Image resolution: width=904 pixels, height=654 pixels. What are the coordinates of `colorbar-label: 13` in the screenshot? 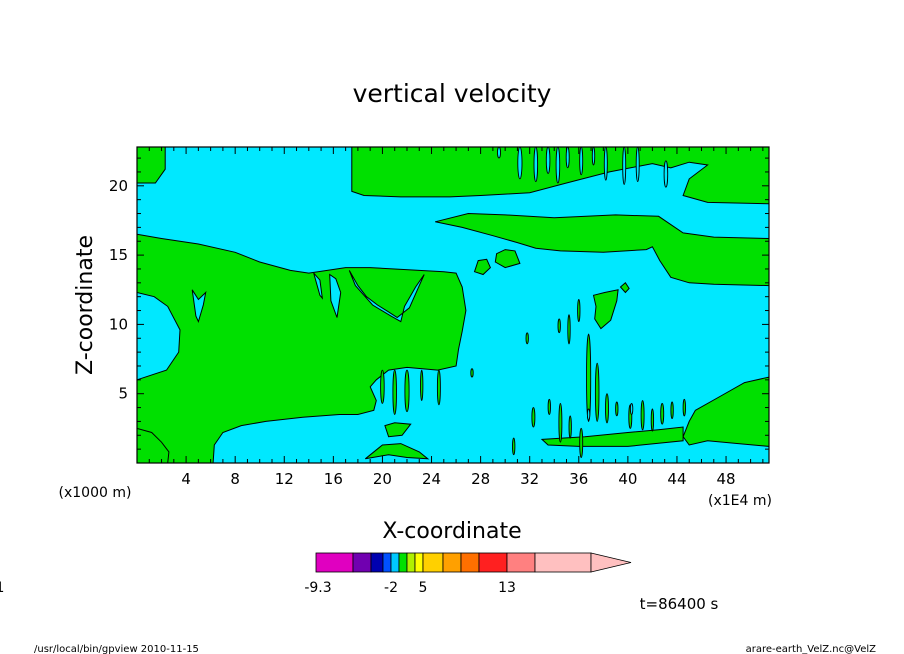 It's located at (507, 588).